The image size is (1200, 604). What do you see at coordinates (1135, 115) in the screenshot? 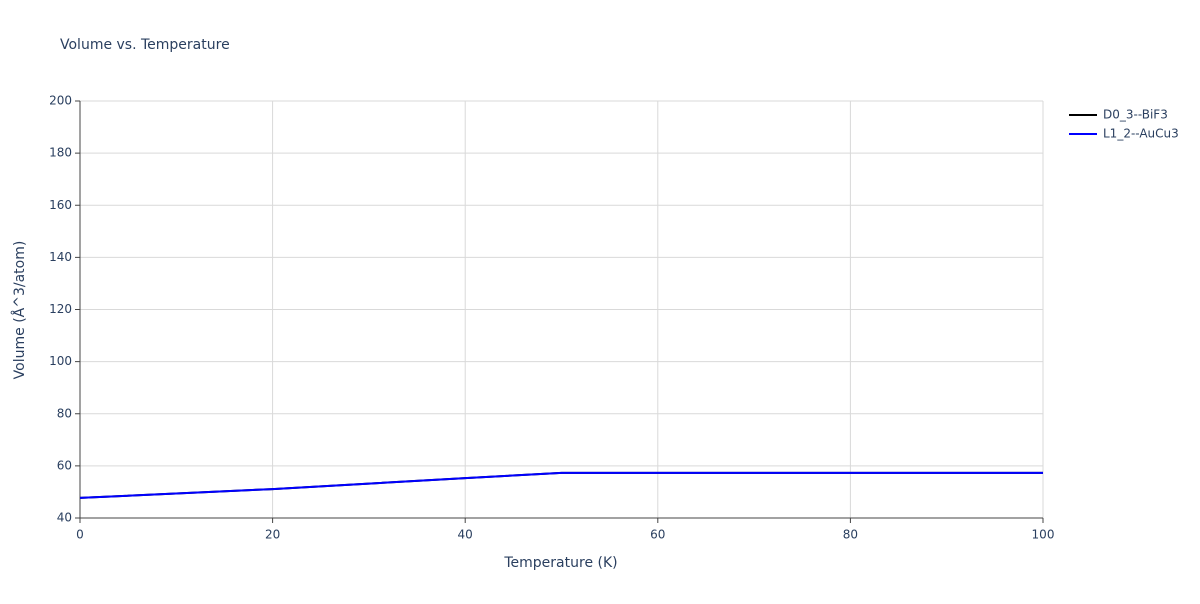
I see `legend-label: D0_3--BiF3` at bounding box center [1135, 115].